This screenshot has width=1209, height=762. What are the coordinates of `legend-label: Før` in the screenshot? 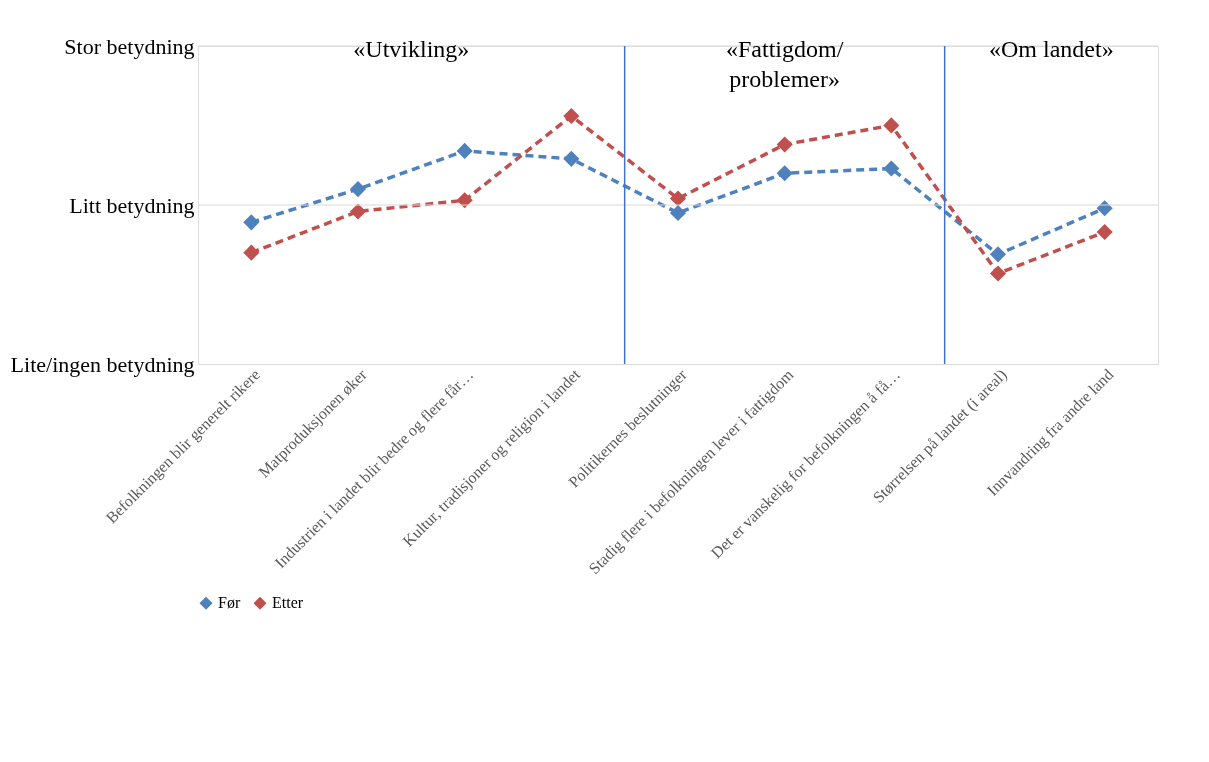 It's located at (229, 603).